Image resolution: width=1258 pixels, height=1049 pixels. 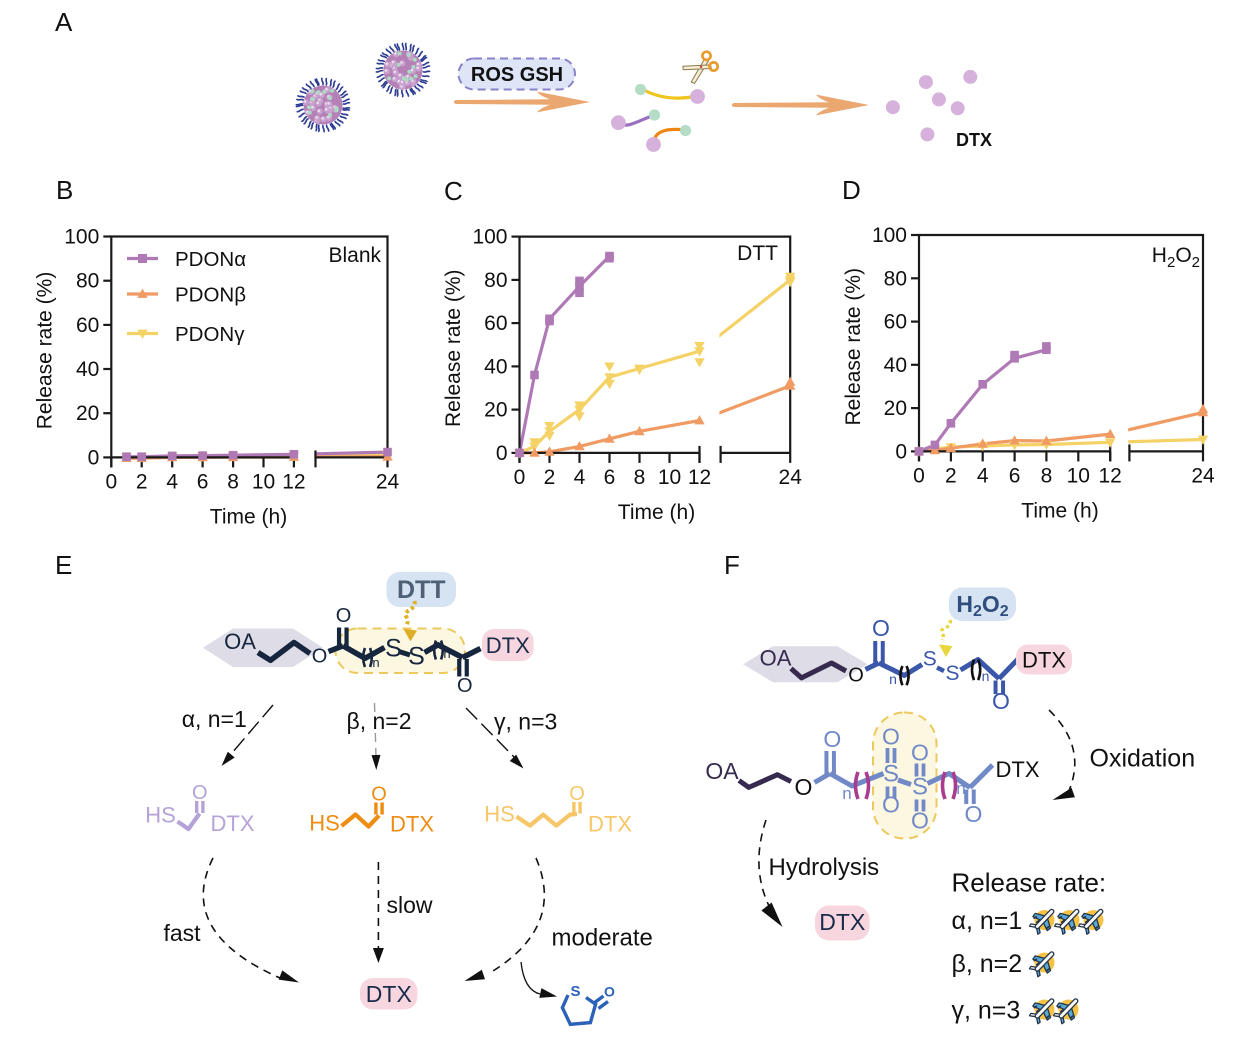 What do you see at coordinates (851, 190) in the screenshot?
I see `svg-text: D` at bounding box center [851, 190].